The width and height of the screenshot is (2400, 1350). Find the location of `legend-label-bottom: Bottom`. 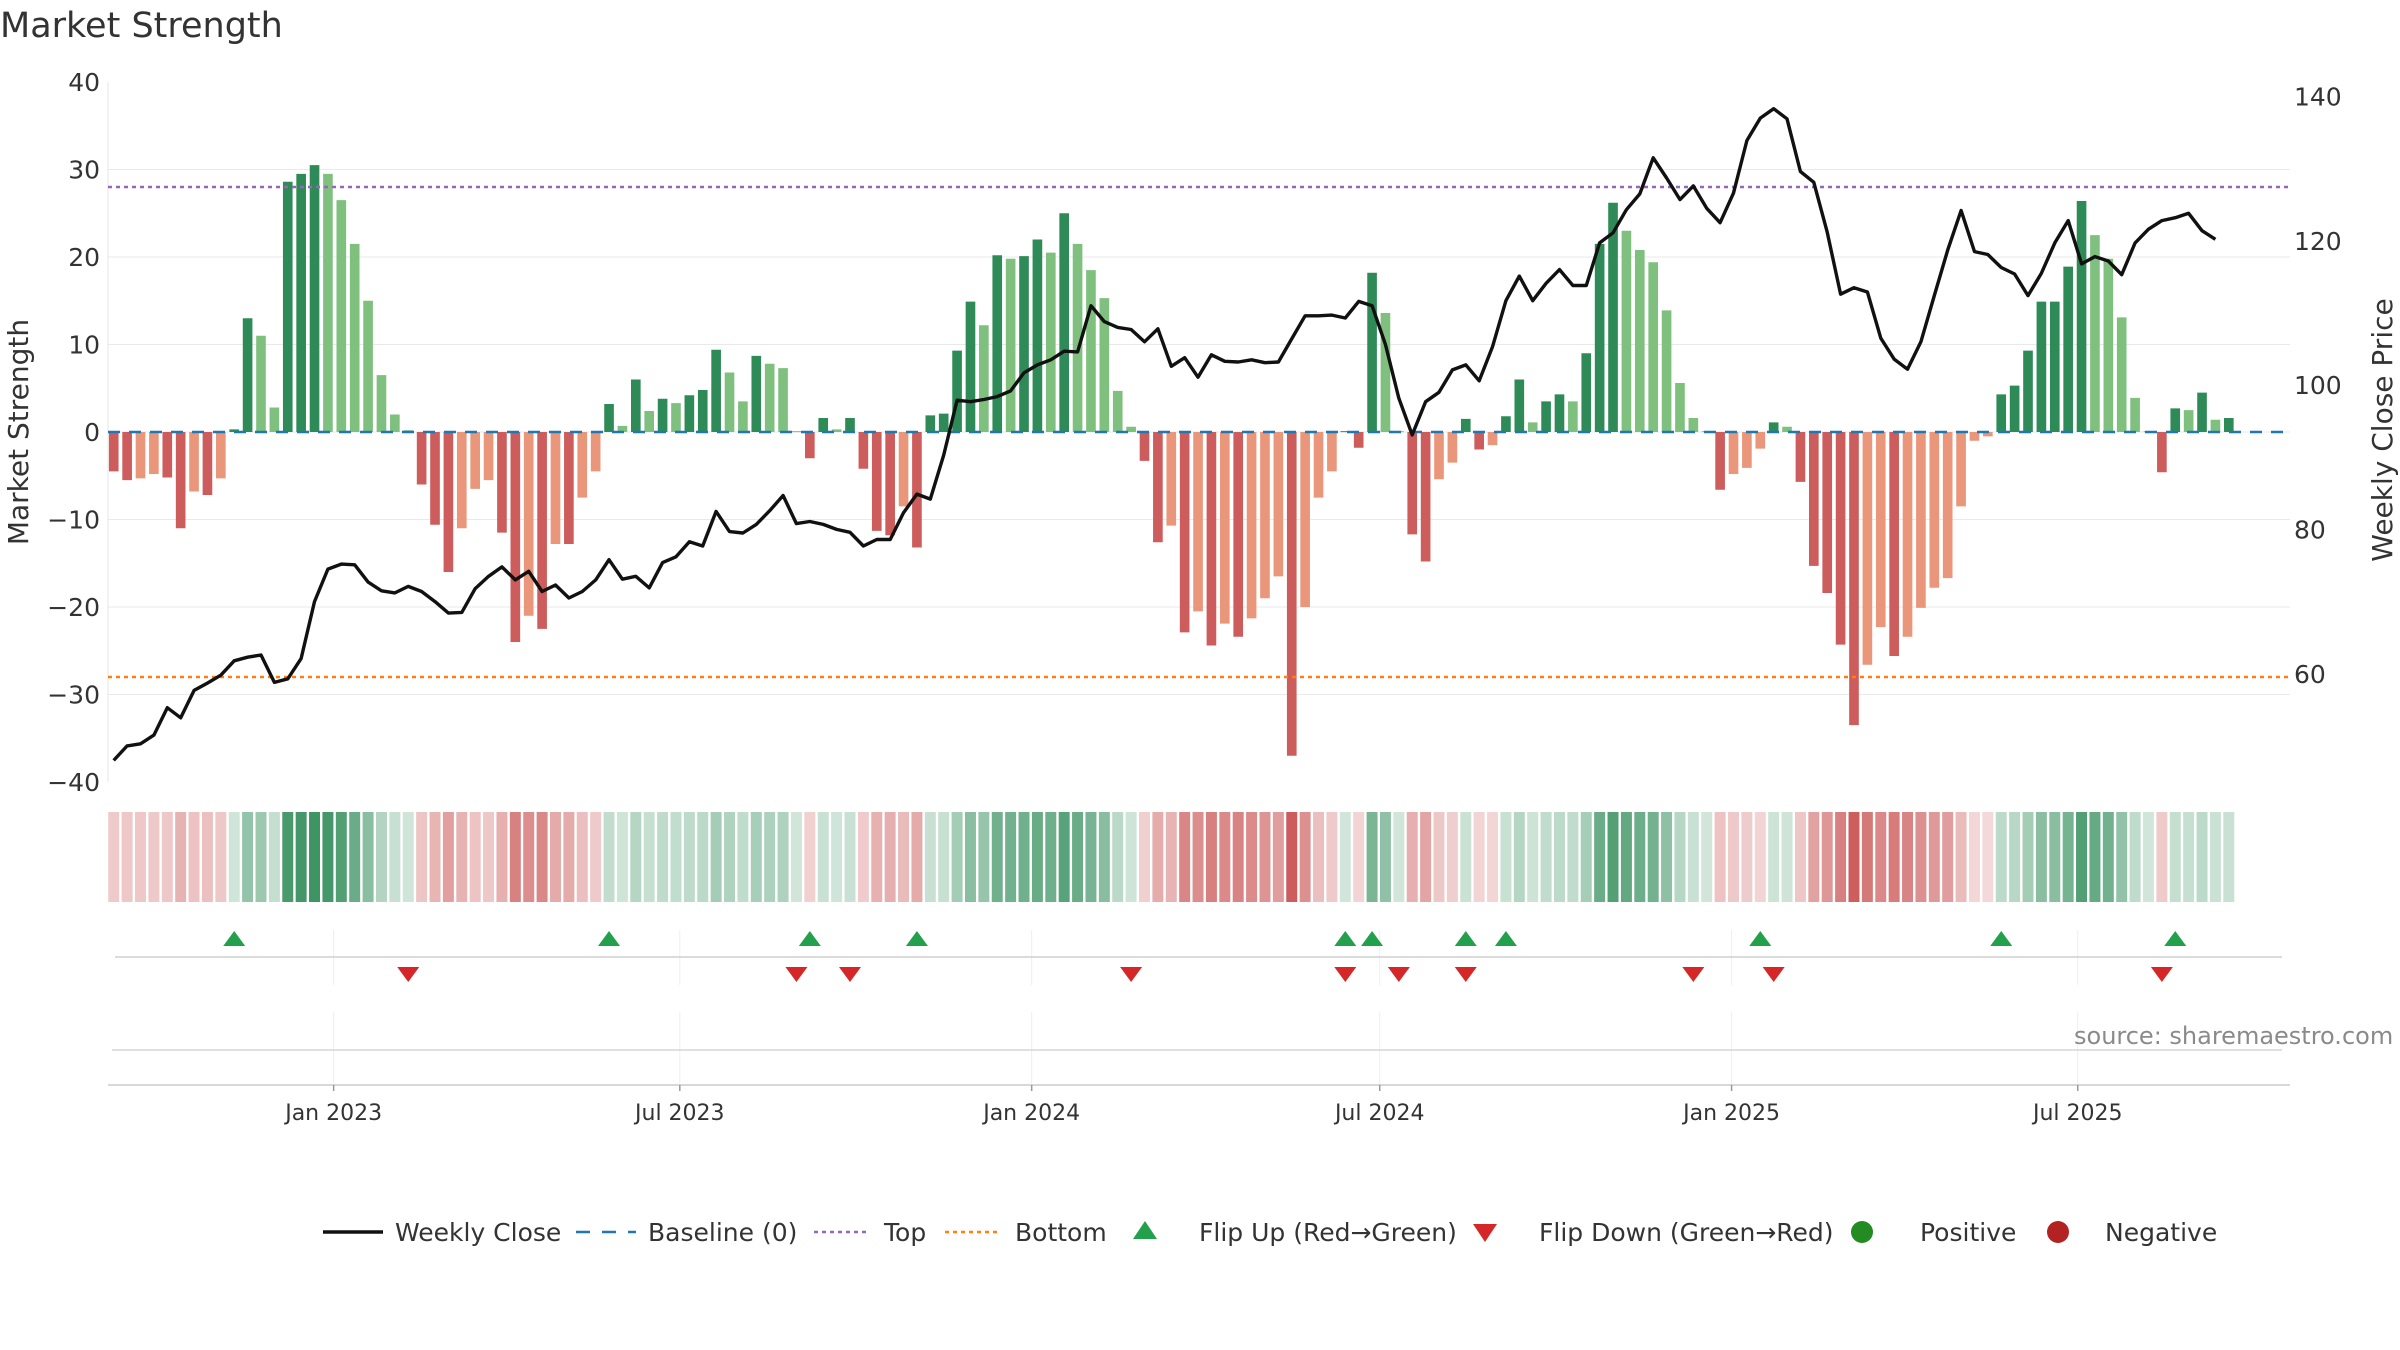

legend-label-bottom: Bottom is located at coordinates (1061, 1232).